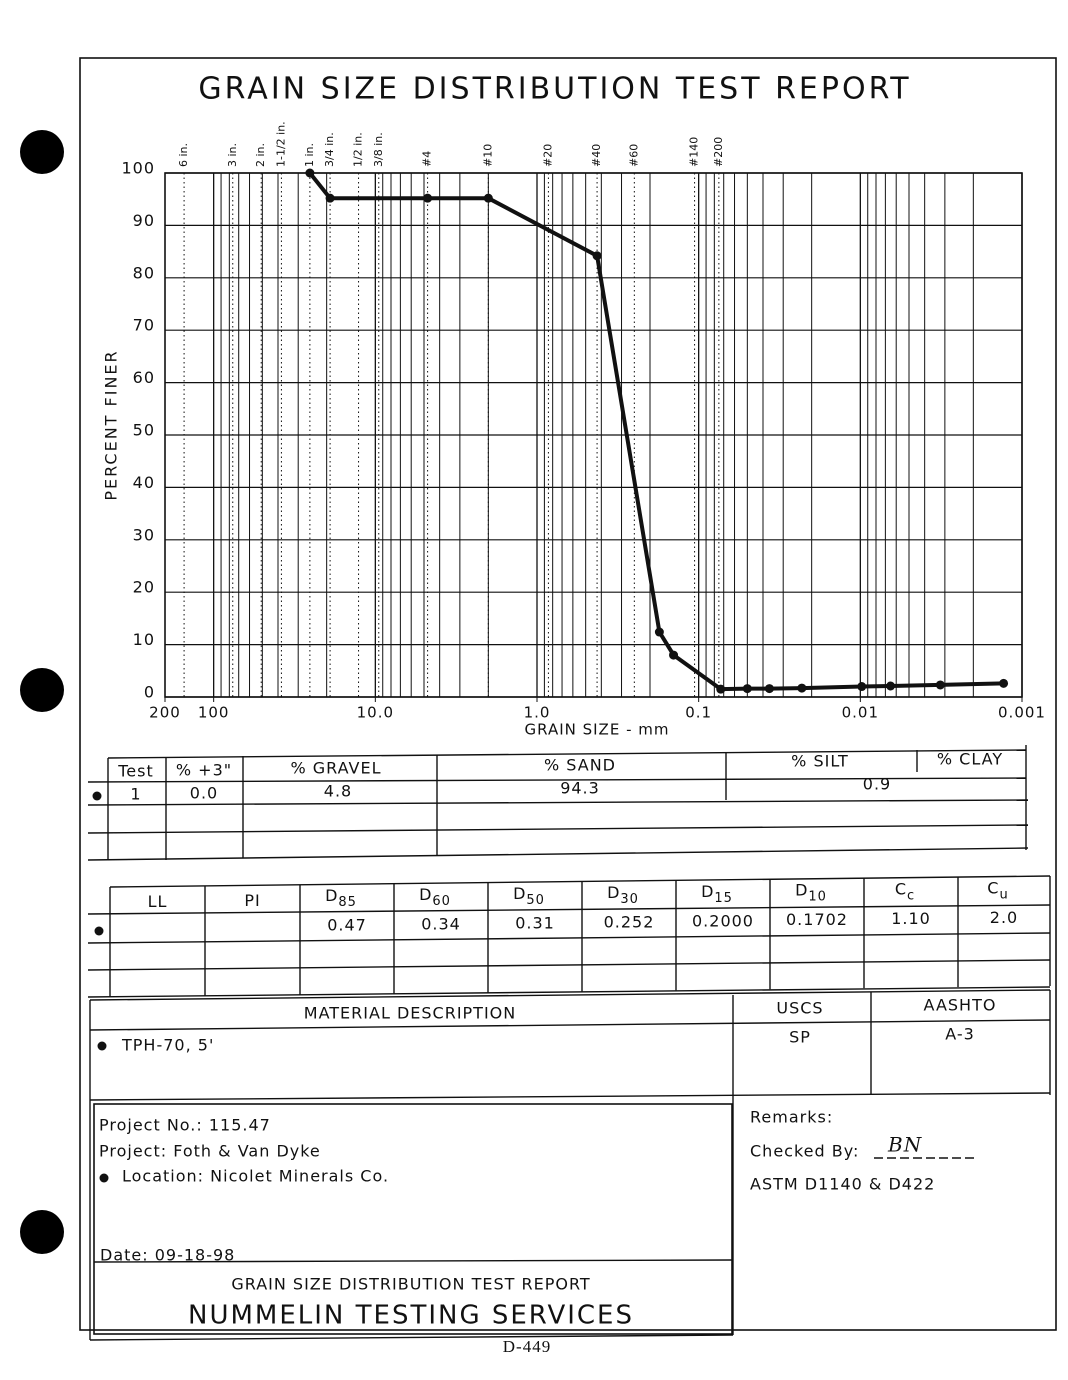  I want to click on sieve-label: 1-1/2 in., so click(280, 144).